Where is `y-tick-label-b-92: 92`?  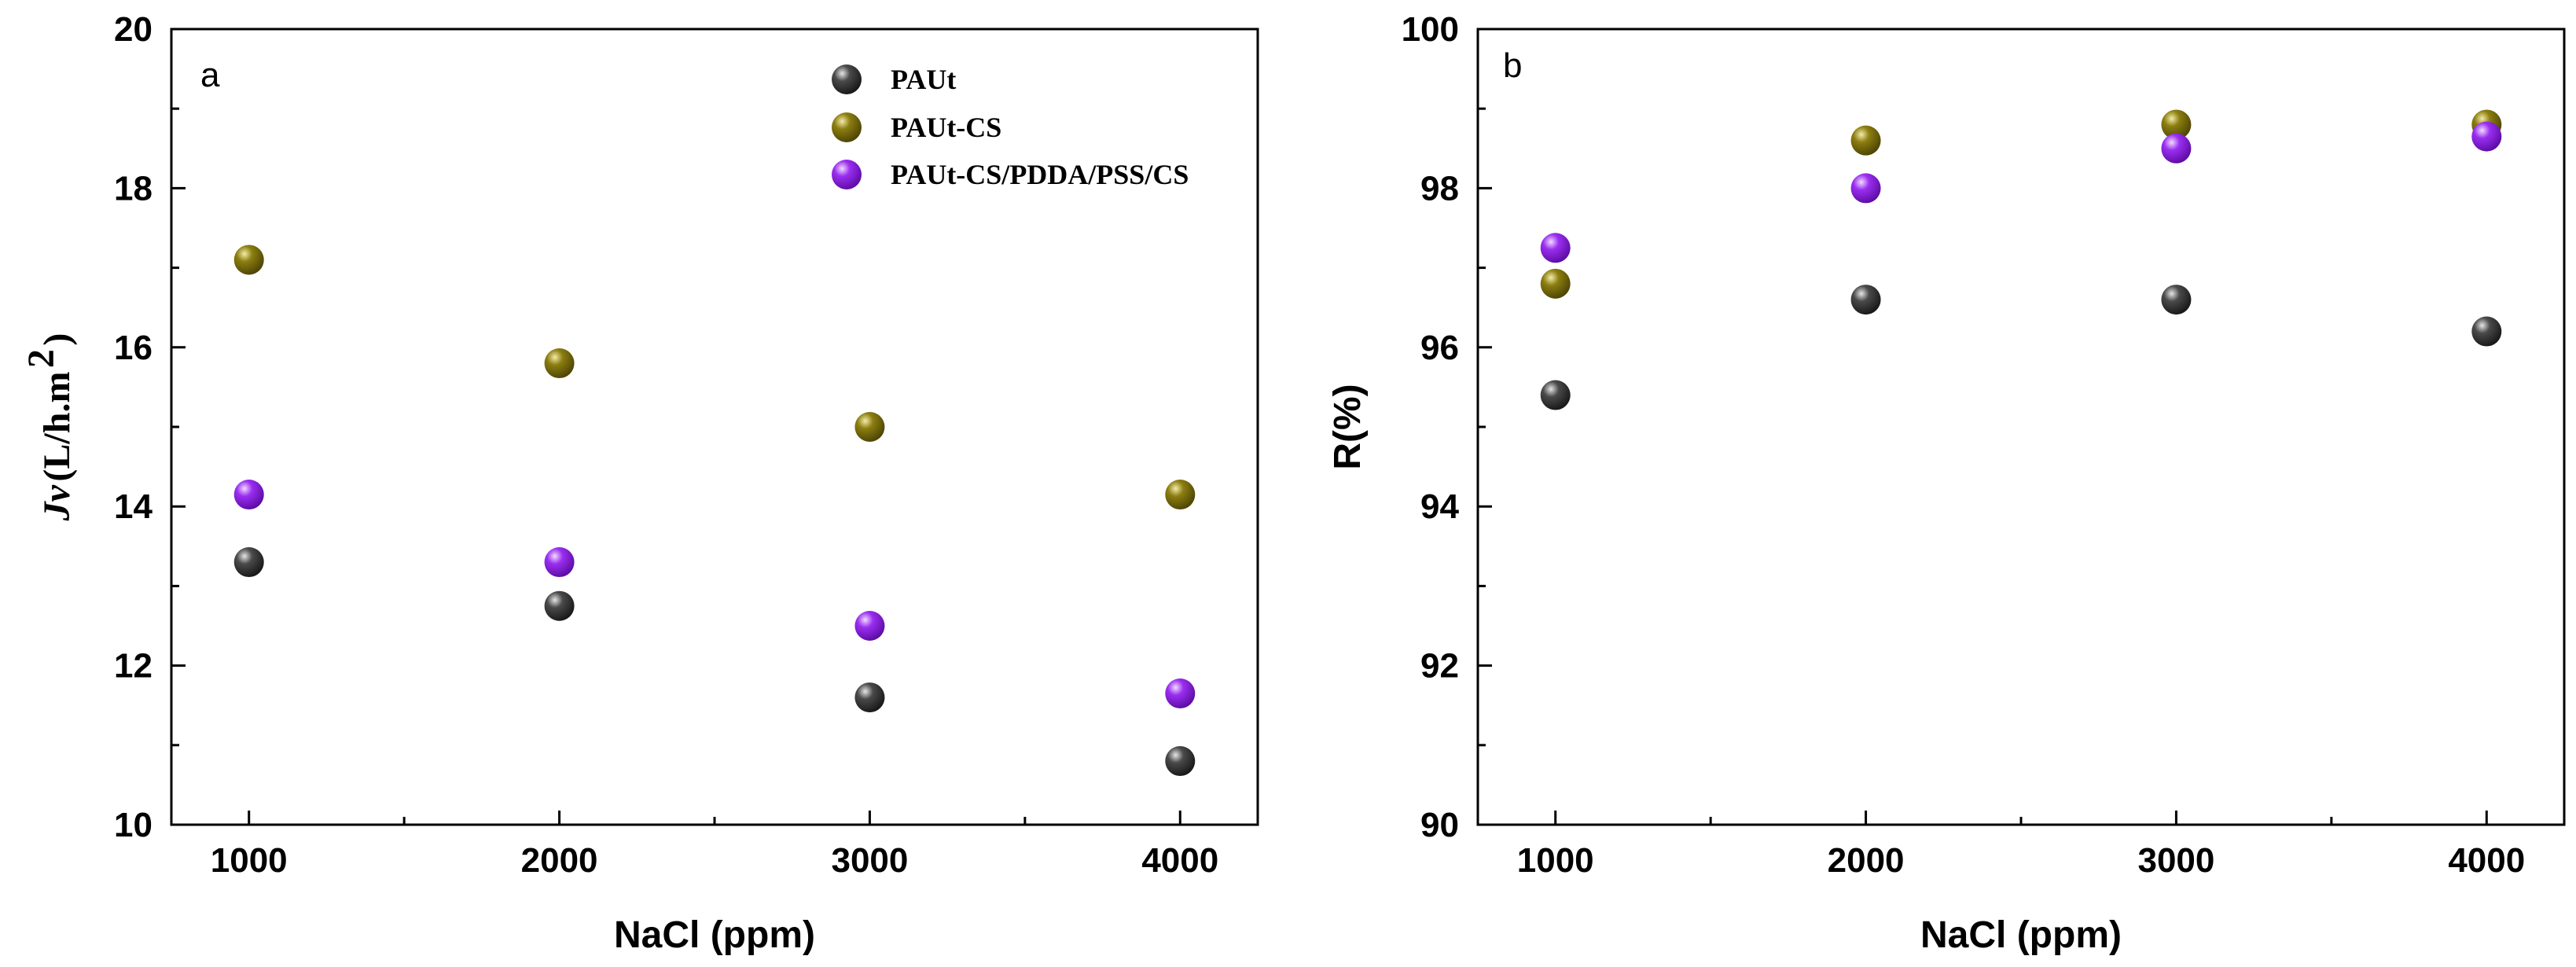
y-tick-label-b-92: 92 is located at coordinates (1439, 666).